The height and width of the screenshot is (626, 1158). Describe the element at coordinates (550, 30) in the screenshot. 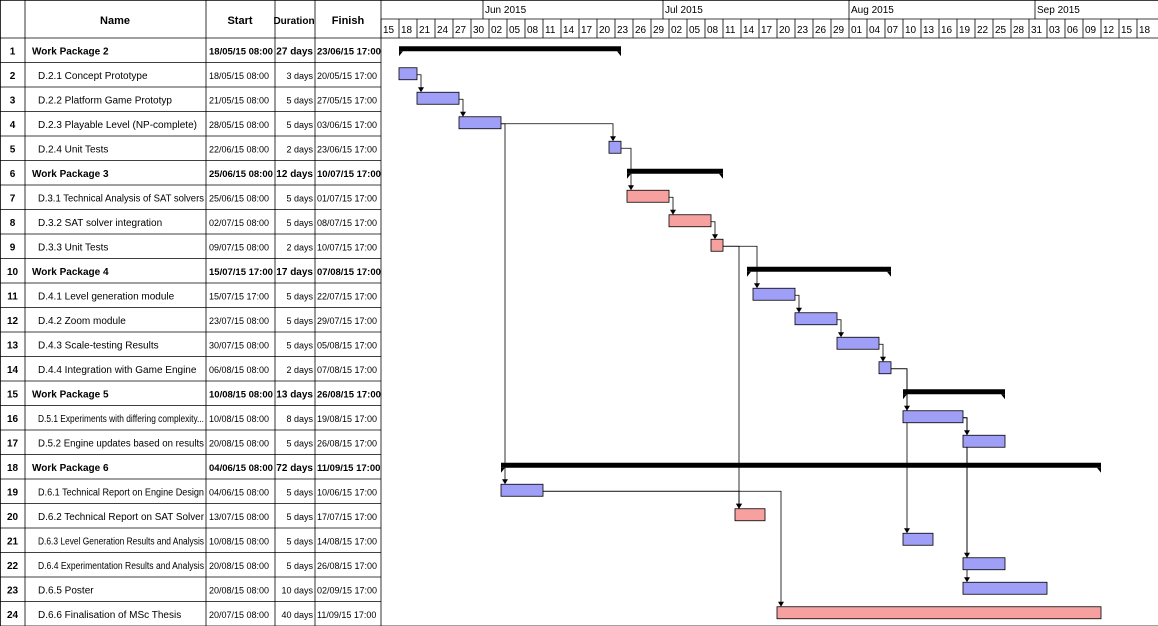

I see `day-tick-label: 11` at that location.